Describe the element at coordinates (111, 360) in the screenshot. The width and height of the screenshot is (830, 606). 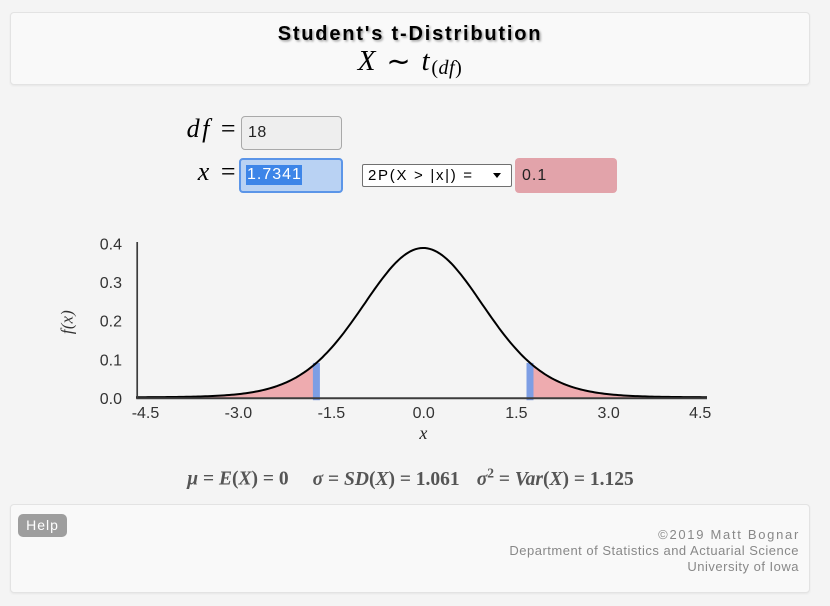
I see `svg-text: 0.1` at that location.